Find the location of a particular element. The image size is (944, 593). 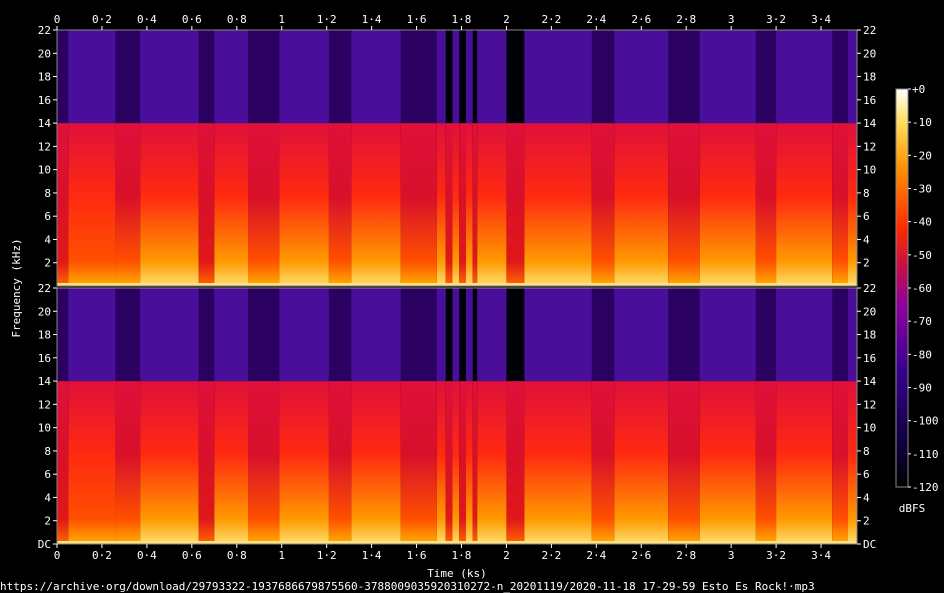

x-tick-label: 0 is located at coordinates (57, 19).